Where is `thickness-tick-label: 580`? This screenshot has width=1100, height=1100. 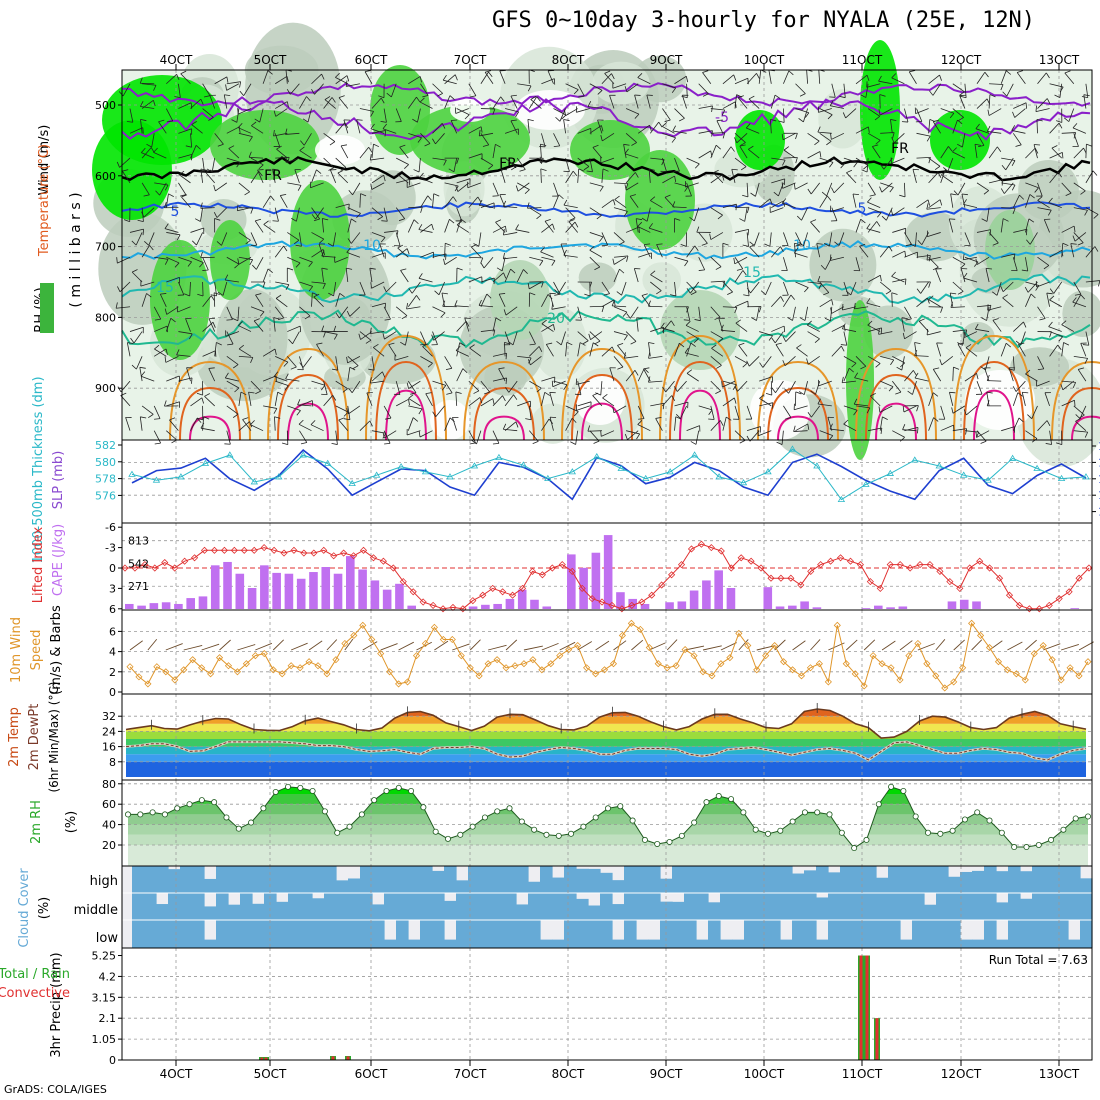 thickness-tick-label: 580 is located at coordinates (105, 462).